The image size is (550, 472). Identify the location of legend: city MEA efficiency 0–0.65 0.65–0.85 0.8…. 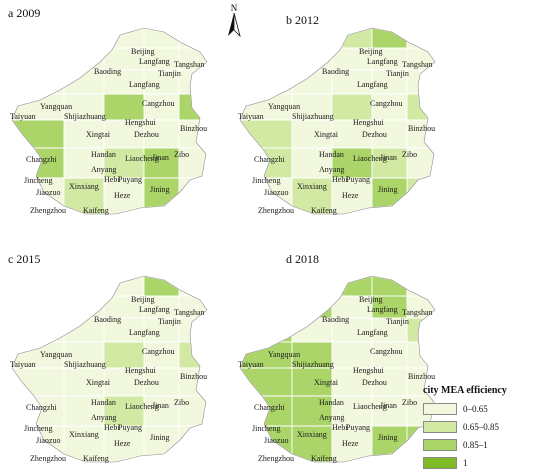
(485, 428).